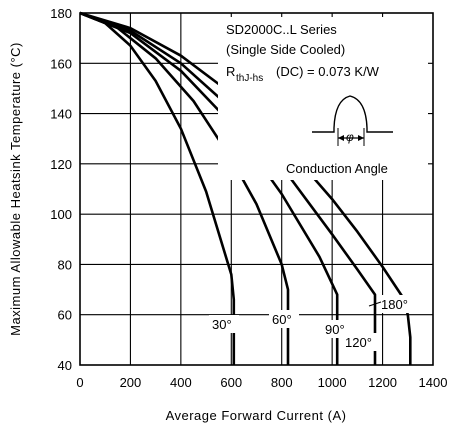  Describe the element at coordinates (131, 382) in the screenshot. I see `x-tick-label: 200` at that location.